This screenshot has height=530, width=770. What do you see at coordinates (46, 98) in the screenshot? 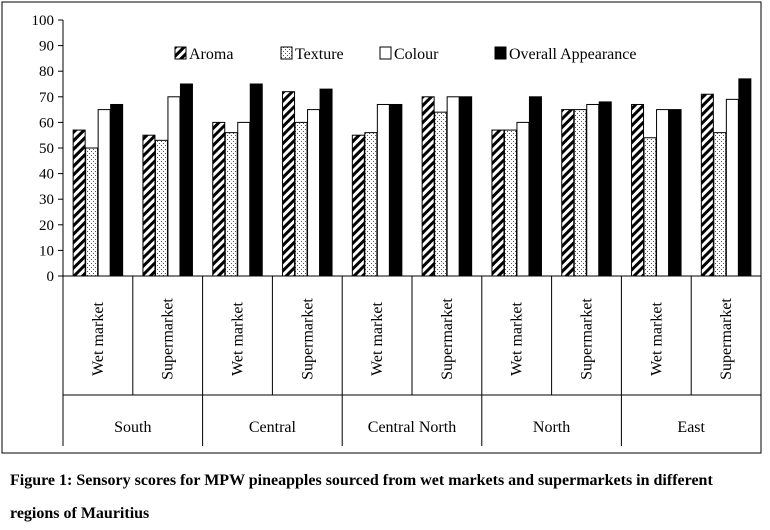
I see `y-tick-label: 70` at bounding box center [46, 98].